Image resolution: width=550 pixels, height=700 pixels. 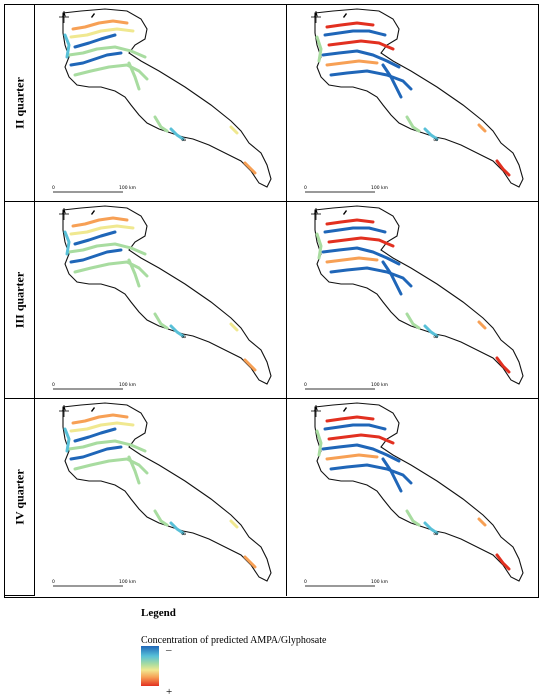 I want to click on row-label-text: II quarter, so click(x=19, y=103).